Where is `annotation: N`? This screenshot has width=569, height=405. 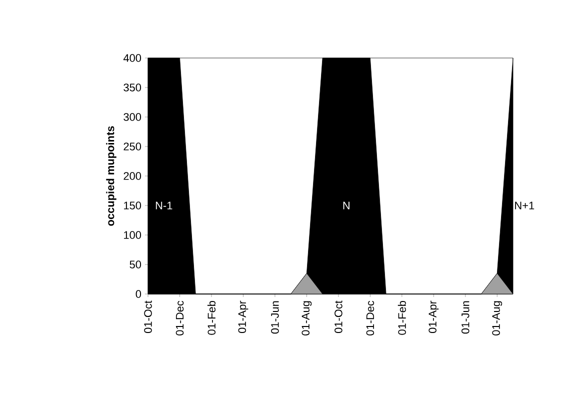
annotation: N is located at coordinates (346, 206).